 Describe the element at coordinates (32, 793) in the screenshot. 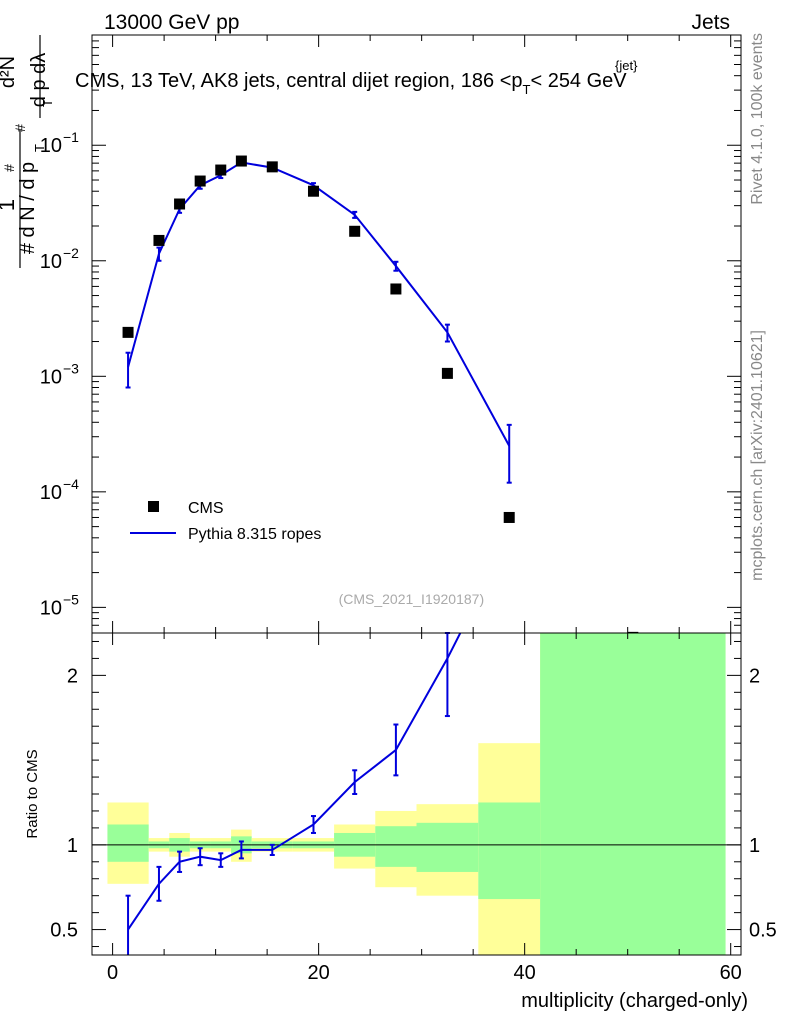

I see `ratio-ylabel: Ratio to CMS` at that location.